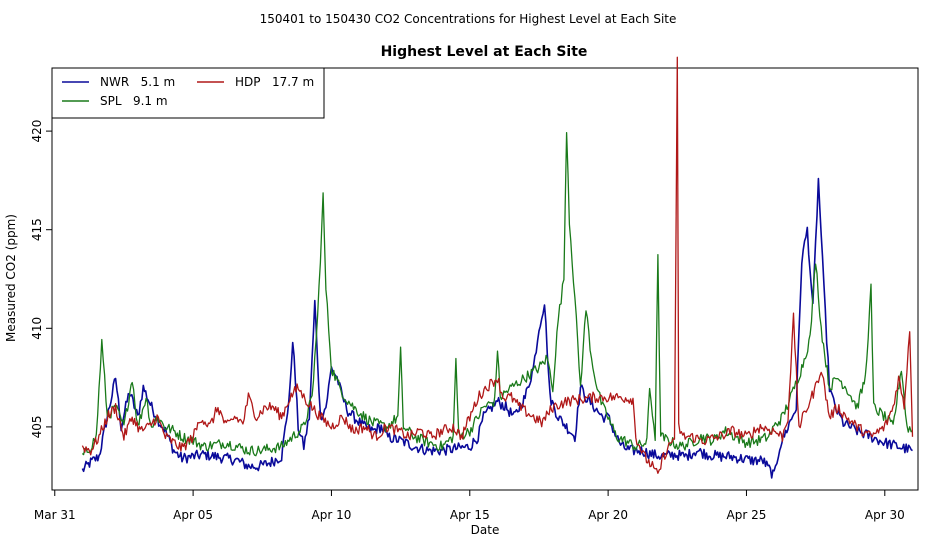  What do you see at coordinates (332, 515) in the screenshot?
I see `x-tick-label: Apr 10` at bounding box center [332, 515].